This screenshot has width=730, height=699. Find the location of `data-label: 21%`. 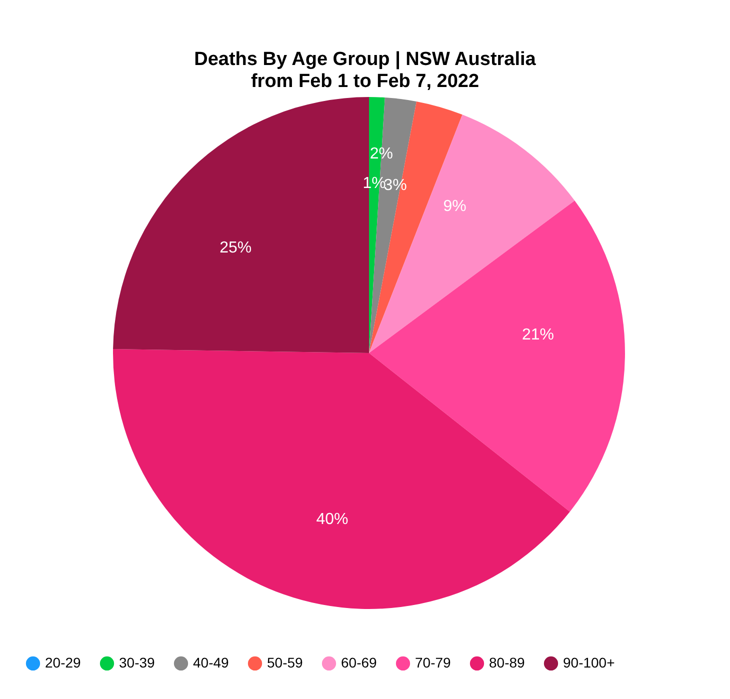

data-label: 21% is located at coordinates (538, 335).